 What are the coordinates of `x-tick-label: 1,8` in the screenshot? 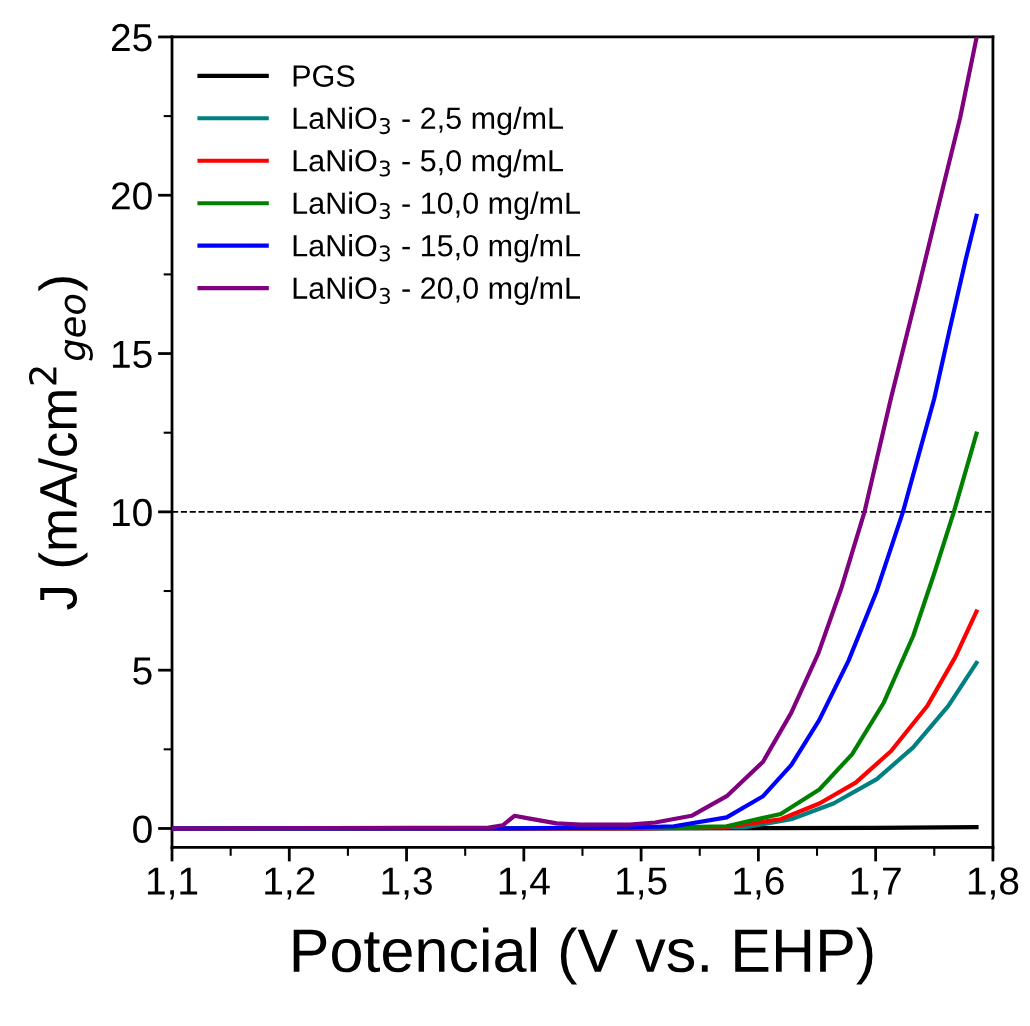 It's located at (993, 883).